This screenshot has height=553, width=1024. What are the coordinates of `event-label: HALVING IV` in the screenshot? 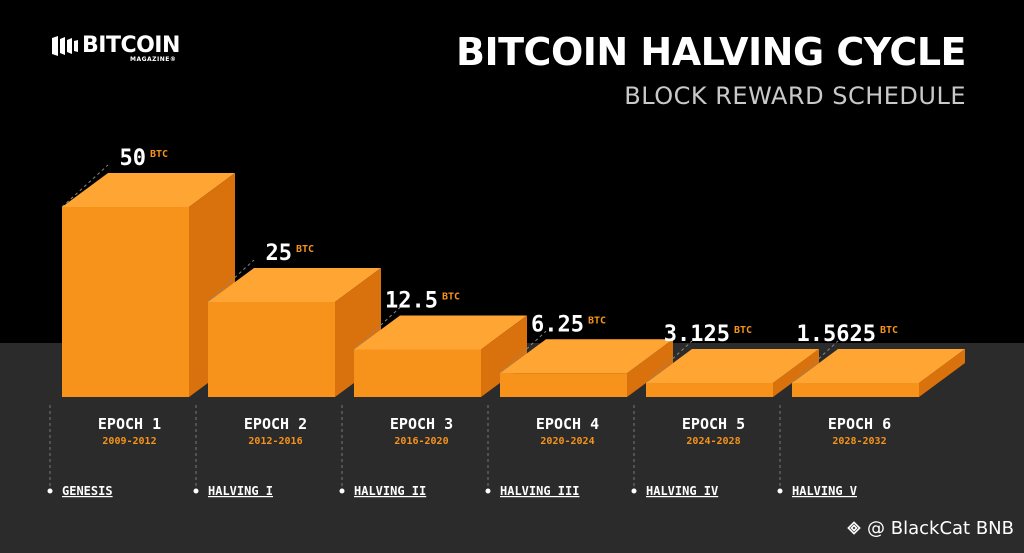 It's located at (682, 491).